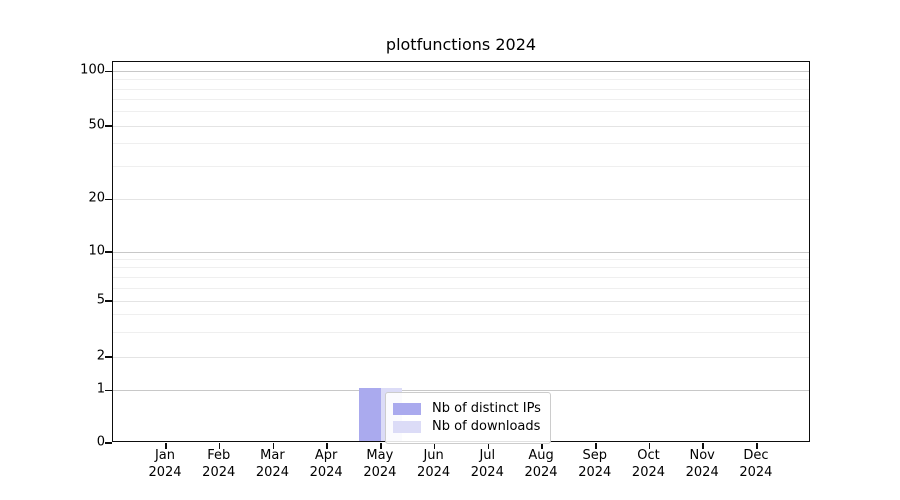  I want to click on x-tick-label: Oct 2024, so click(648, 464).